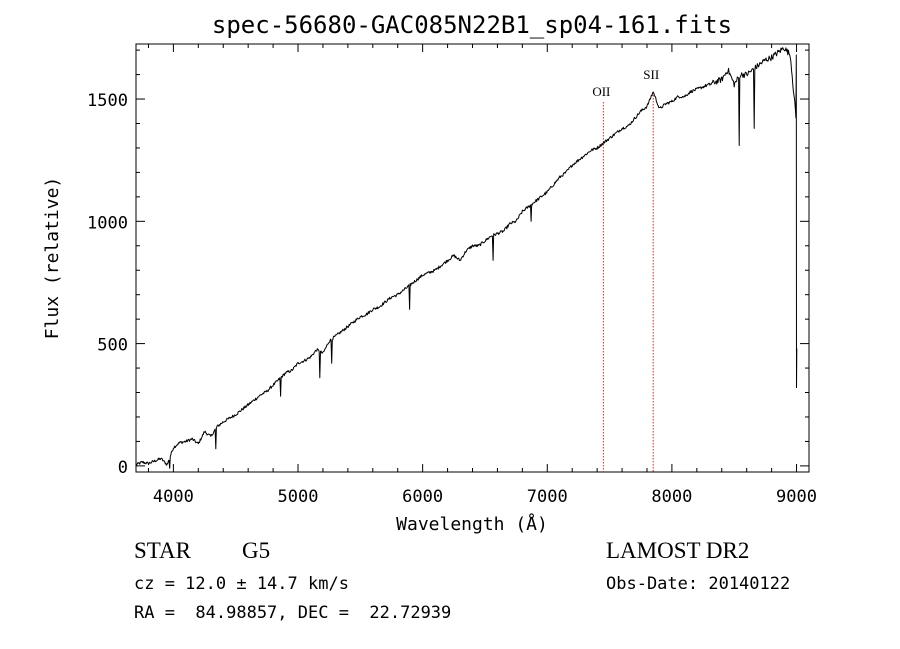 The image size is (900, 649). I want to click on x-tick-label: 4000, so click(173, 497).